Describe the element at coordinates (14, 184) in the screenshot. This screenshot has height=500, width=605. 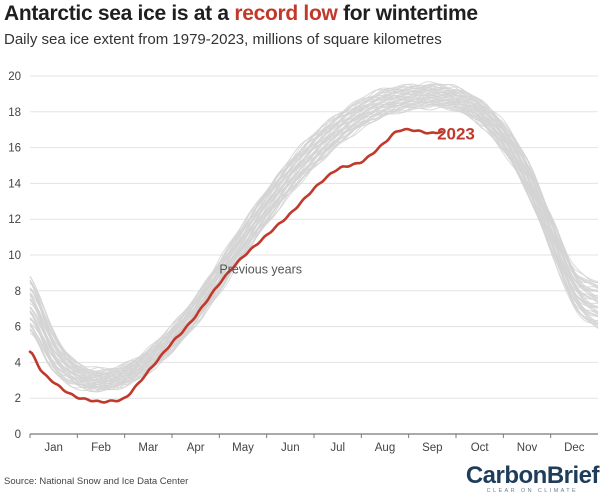
I see `y-tick-label: 14` at that location.